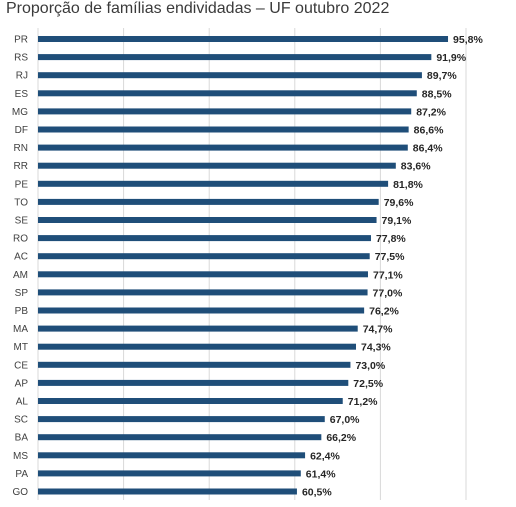 The image size is (516, 507). I want to click on data-label: 77,0%, so click(388, 293).